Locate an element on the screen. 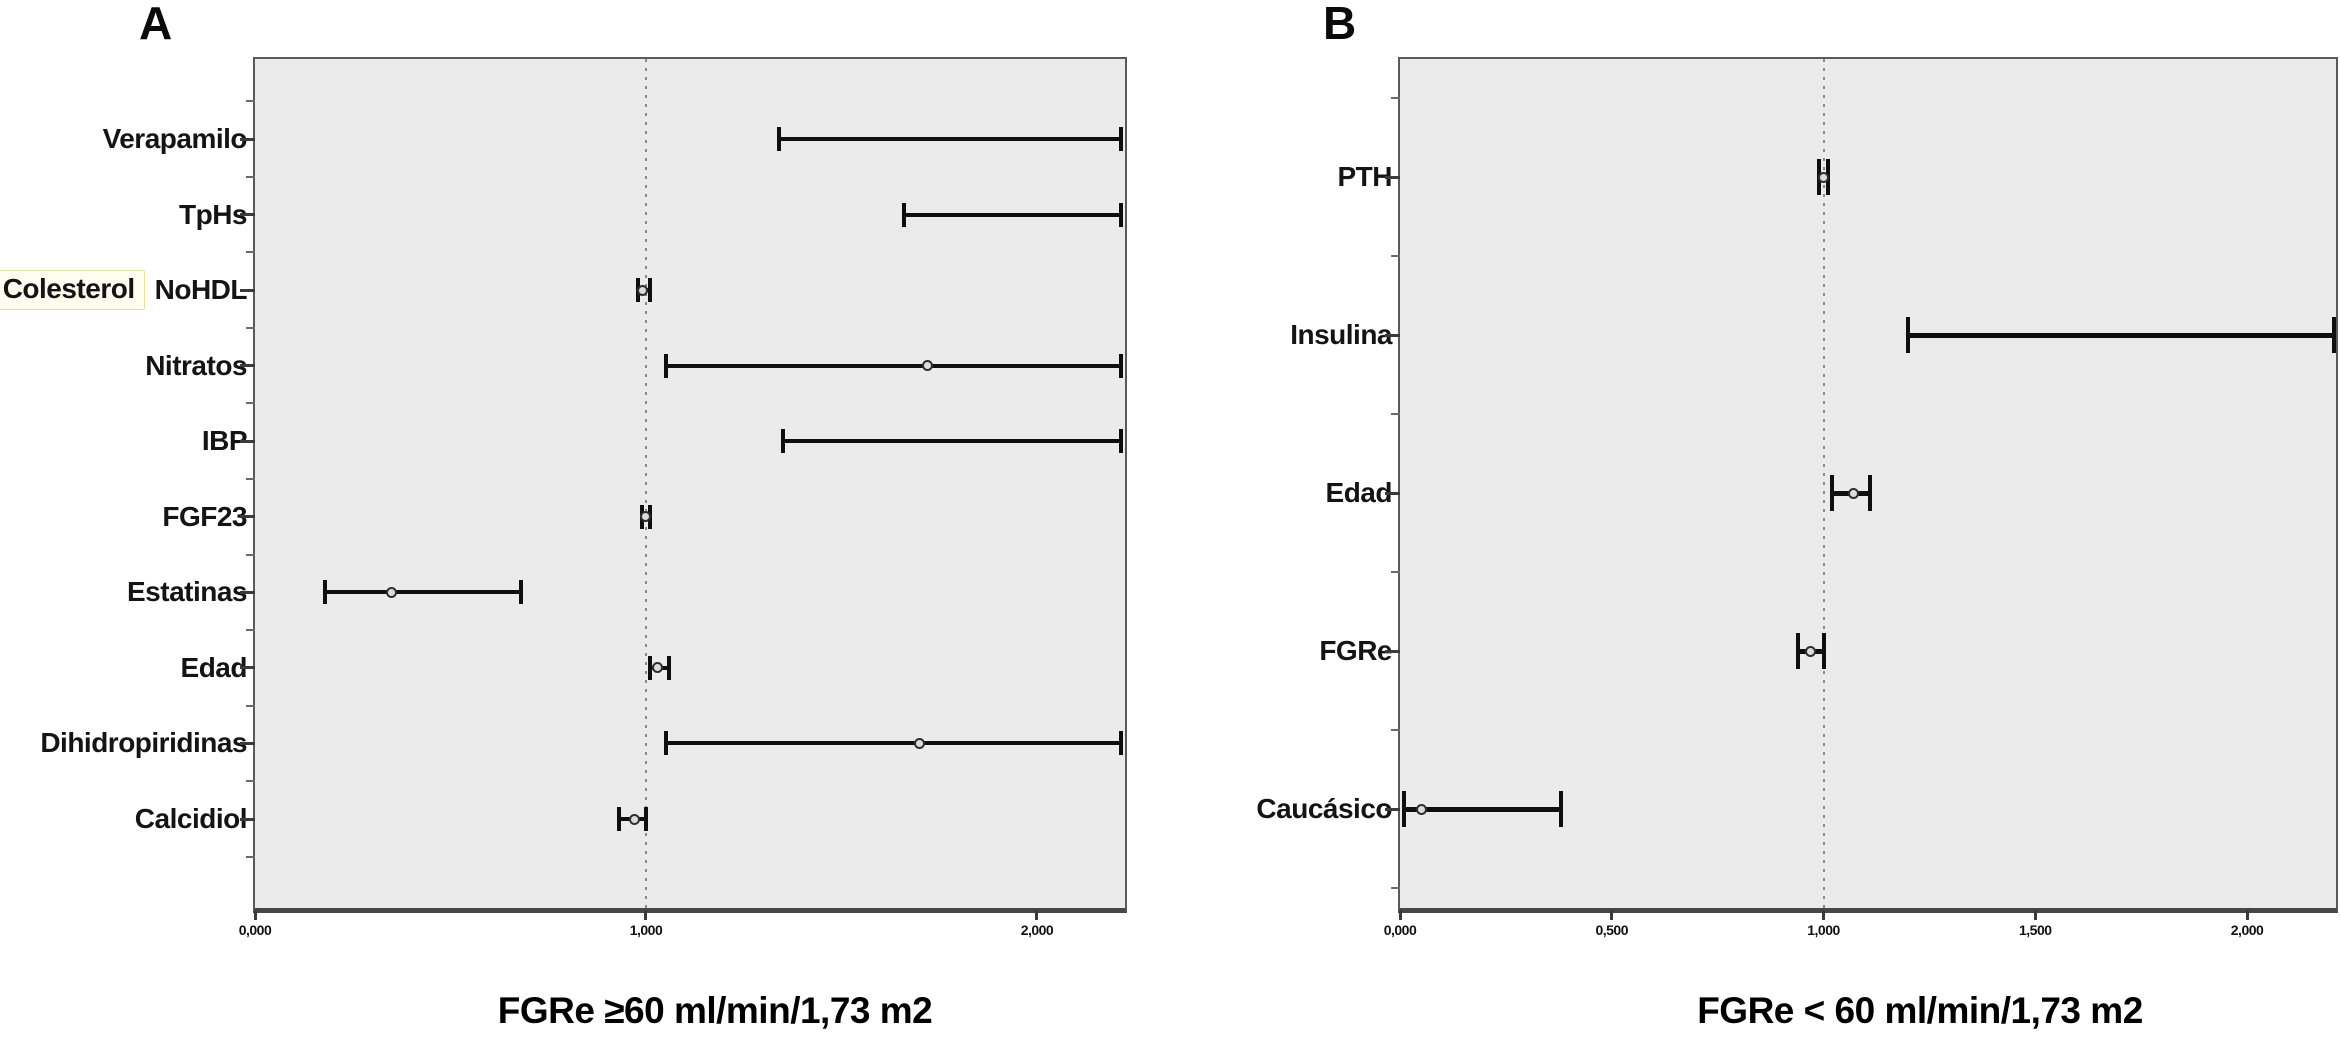 The image size is (2341, 1064). y-axis-label-text: Estatinas is located at coordinates (187, 592).